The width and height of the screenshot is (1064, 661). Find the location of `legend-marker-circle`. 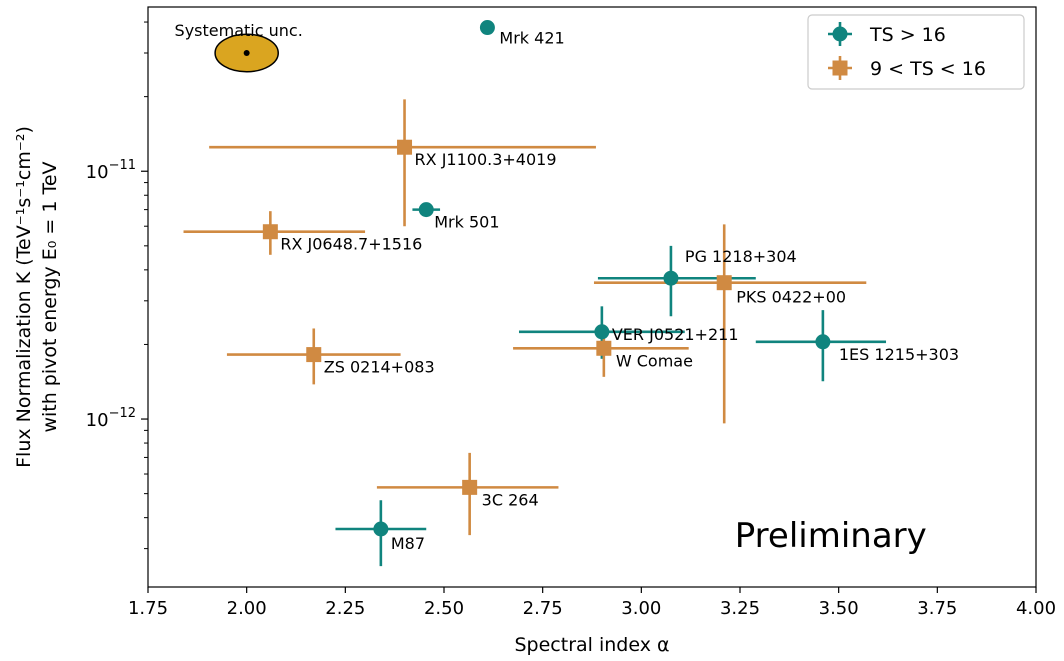

legend-marker-circle is located at coordinates (840, 34).